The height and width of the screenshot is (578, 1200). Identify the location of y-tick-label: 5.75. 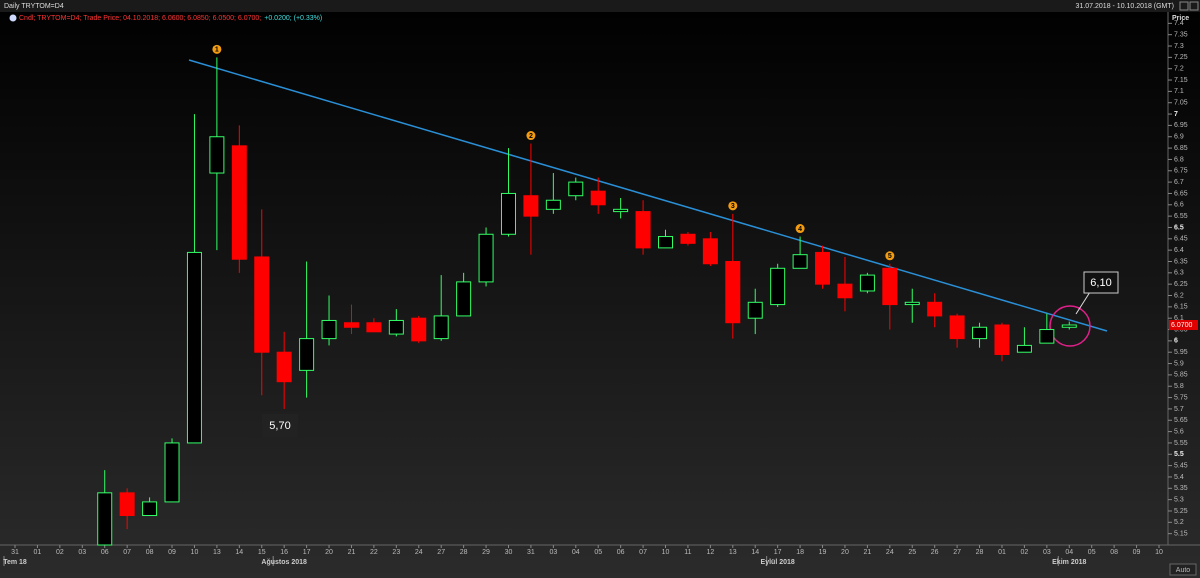
(1181, 397).